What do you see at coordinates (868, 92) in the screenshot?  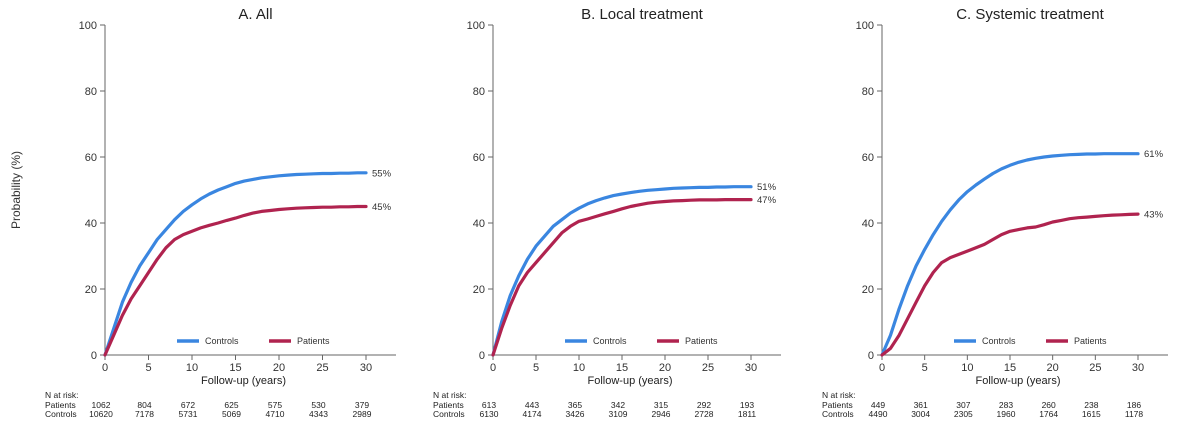 I see `panel-c-y-tick-label: 80` at bounding box center [868, 92].